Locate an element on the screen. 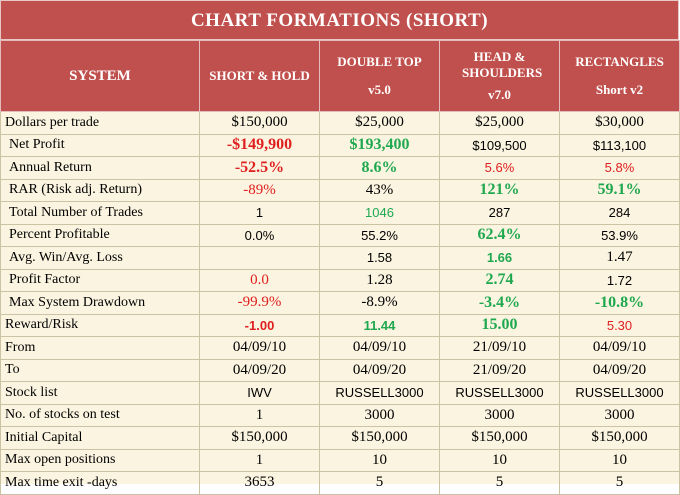  table-row: No. of stocks on test 1 3000 3000 3000 is located at coordinates (340, 415).